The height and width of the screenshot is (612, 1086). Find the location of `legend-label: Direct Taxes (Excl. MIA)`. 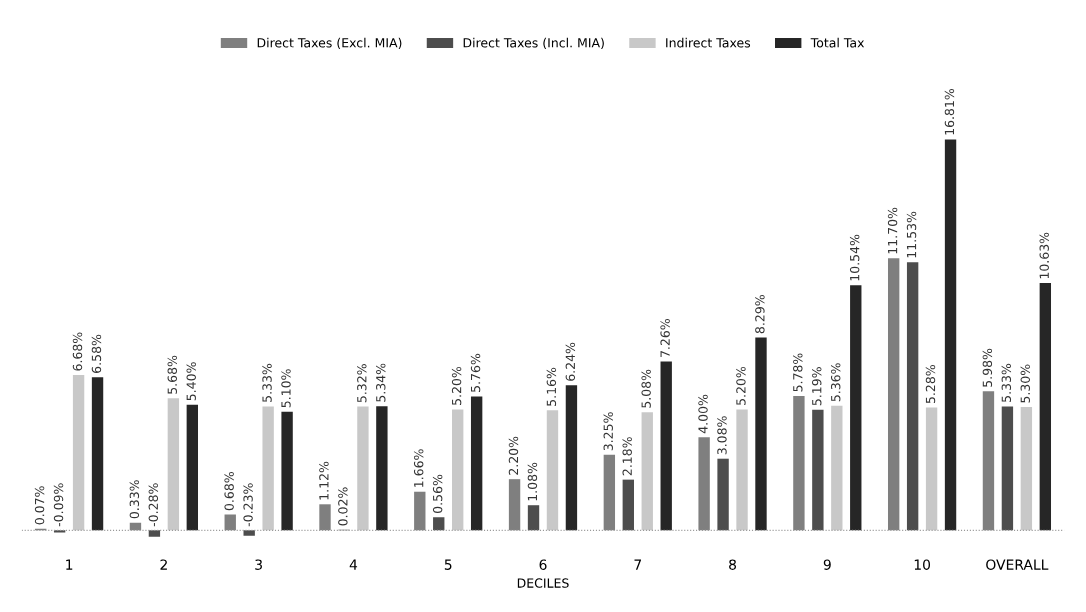

legend-label: Direct Taxes (Excl. MIA) is located at coordinates (329, 43).